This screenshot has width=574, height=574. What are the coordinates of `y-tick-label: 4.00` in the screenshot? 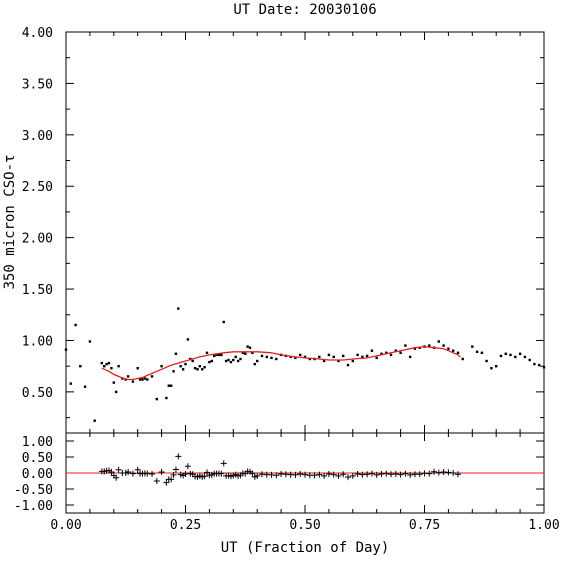 It's located at (37, 33).